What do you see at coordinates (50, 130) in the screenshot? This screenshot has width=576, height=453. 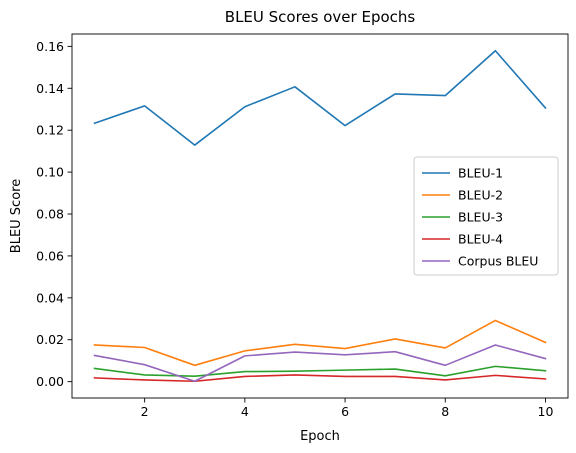 I see `y-tick-label: 0.12` at bounding box center [50, 130].